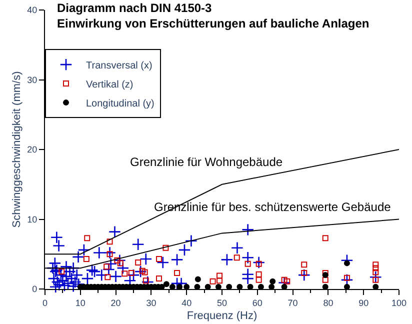  Describe the element at coordinates (206, 162) in the screenshot. I see `annotation: Grenzlinie für Wohngebäude` at that location.